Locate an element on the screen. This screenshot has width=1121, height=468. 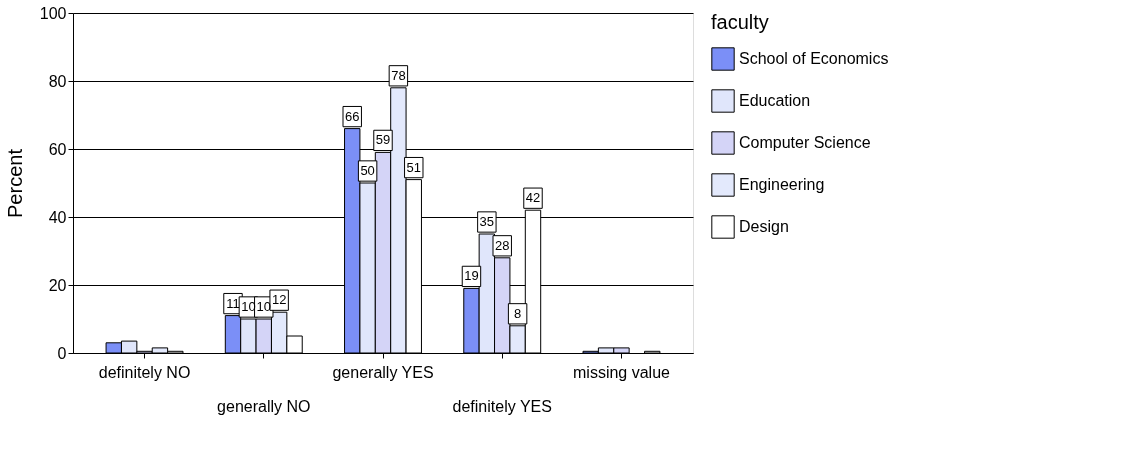
y-tick-label: 100 is located at coordinates (53, 13).